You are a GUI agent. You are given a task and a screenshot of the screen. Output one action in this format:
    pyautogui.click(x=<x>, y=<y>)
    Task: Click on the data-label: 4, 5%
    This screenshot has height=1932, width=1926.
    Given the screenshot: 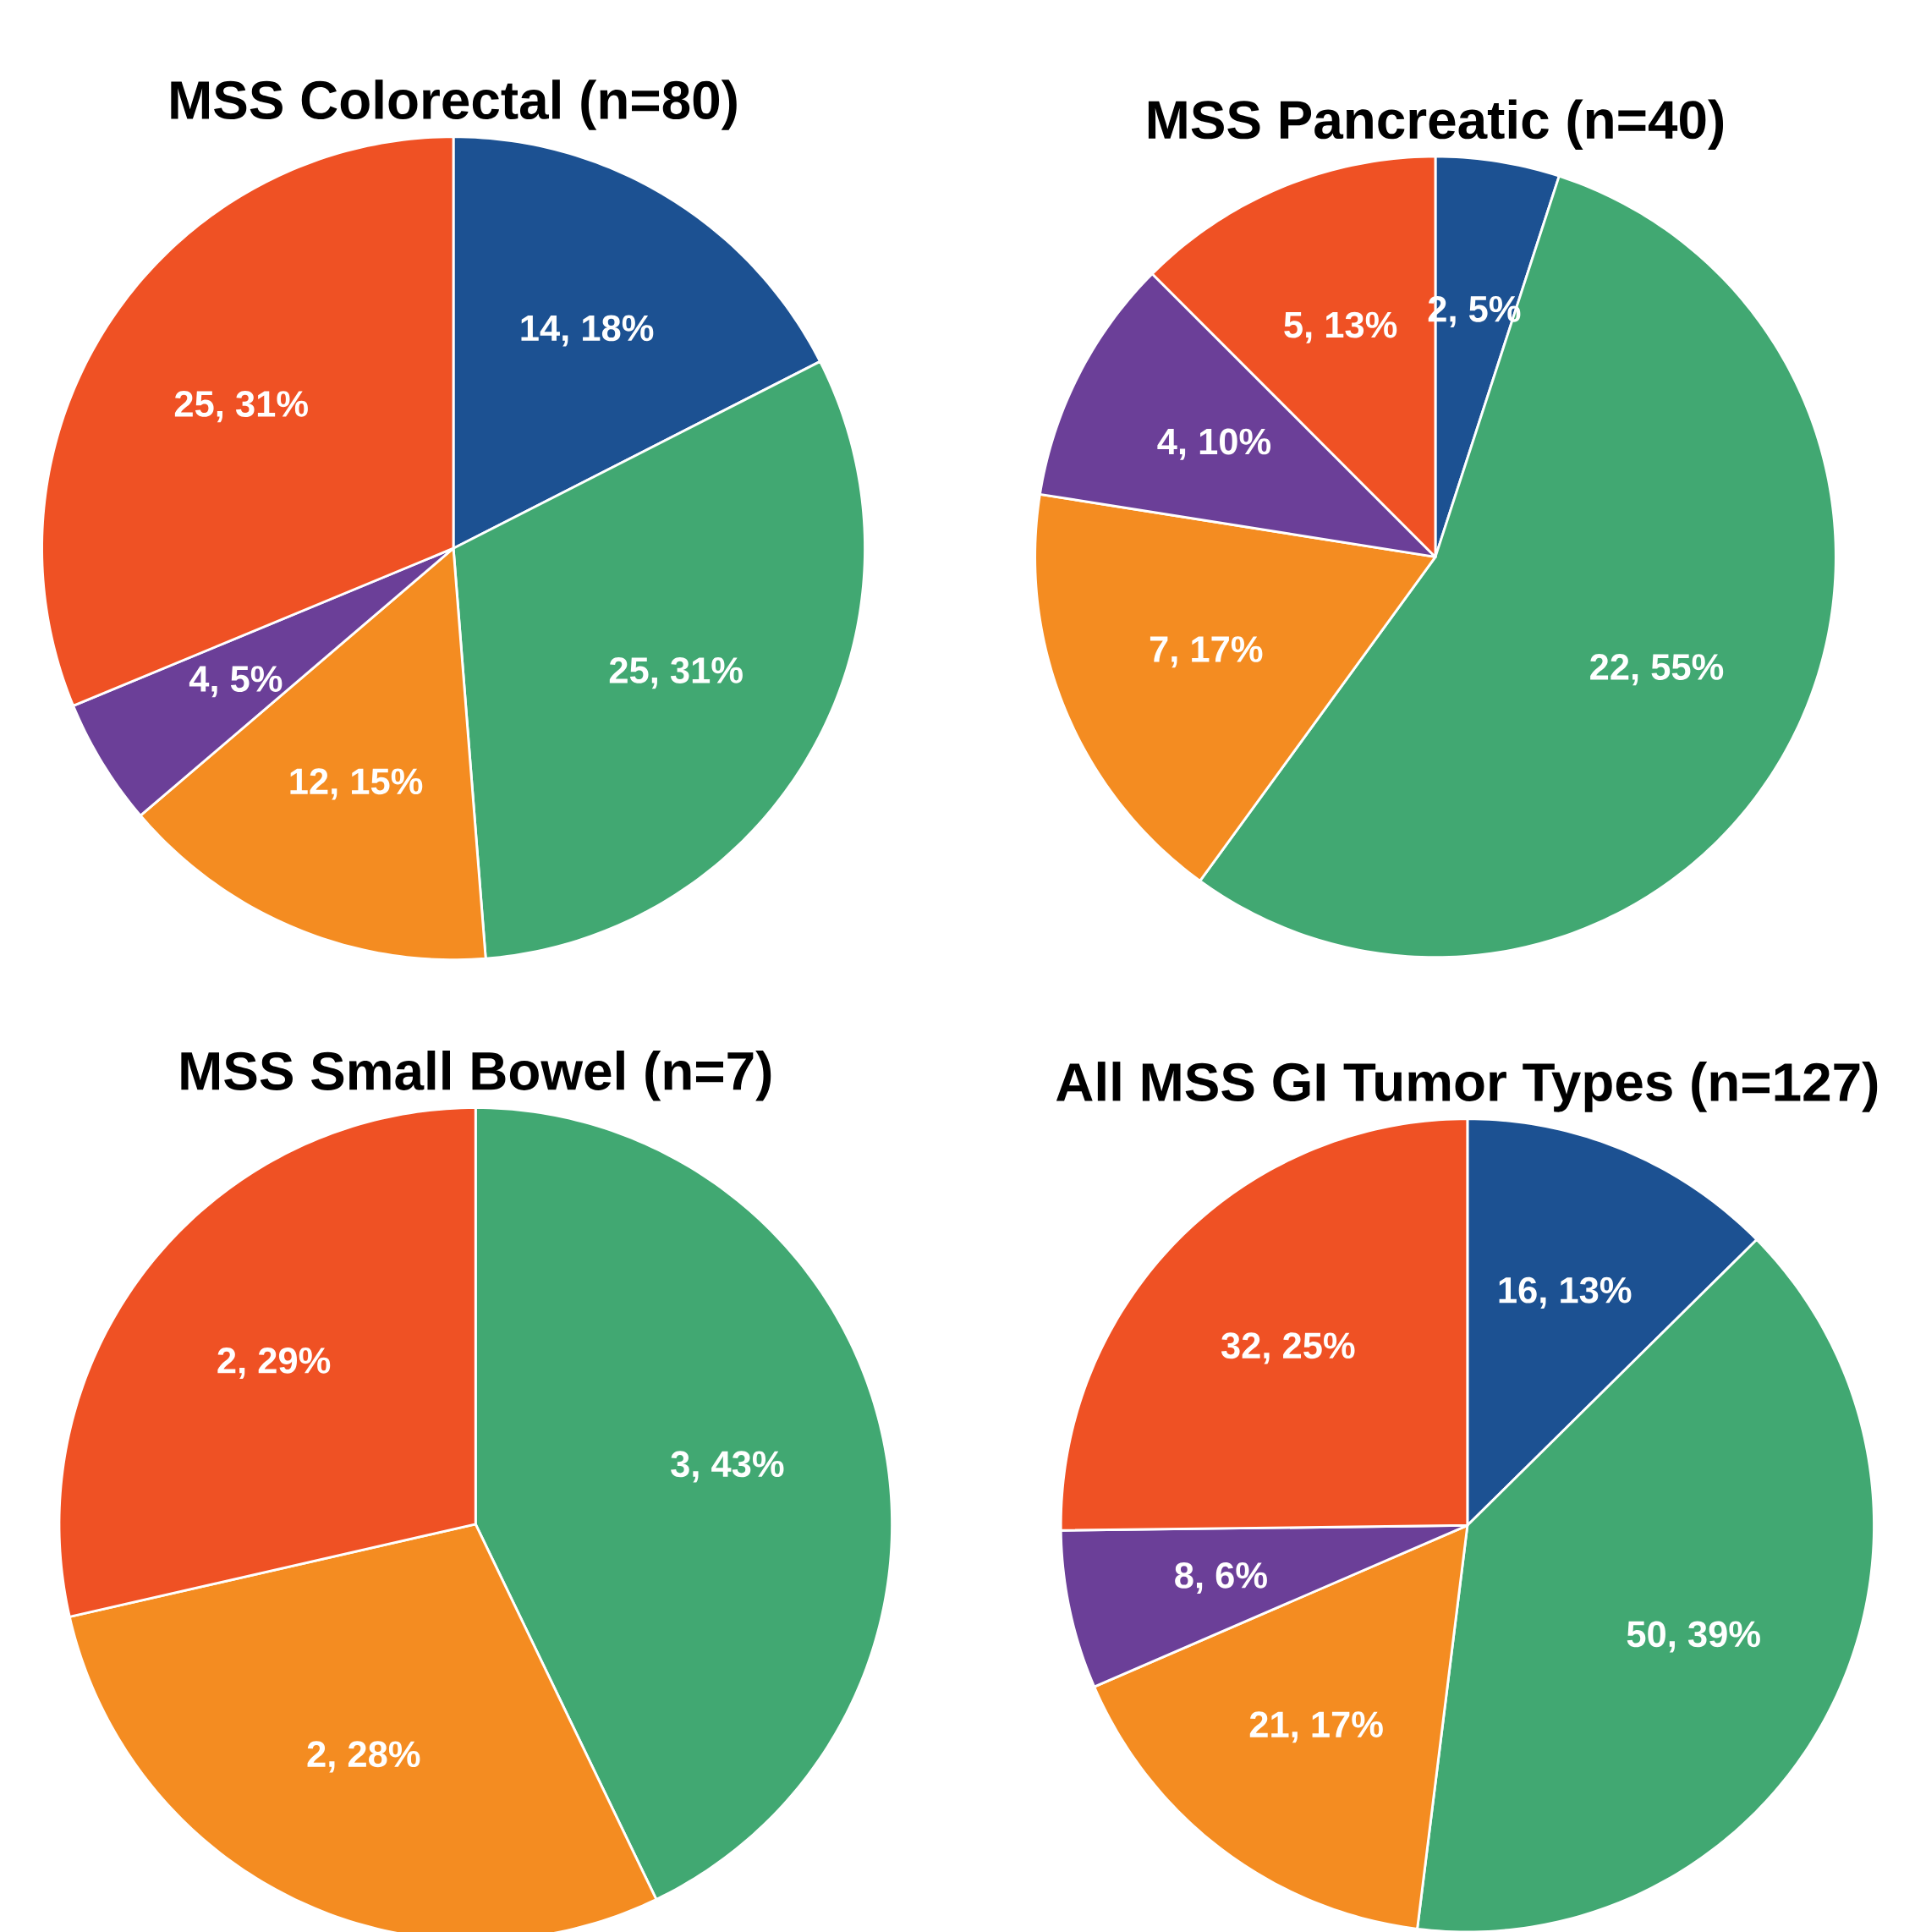 What is the action you would take?
    pyautogui.click(x=236, y=682)
    